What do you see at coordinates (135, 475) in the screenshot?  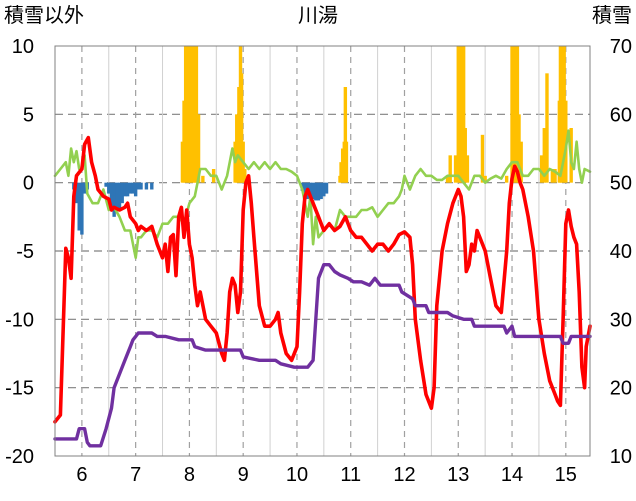 I see `x-tick-label: 7` at bounding box center [135, 475].